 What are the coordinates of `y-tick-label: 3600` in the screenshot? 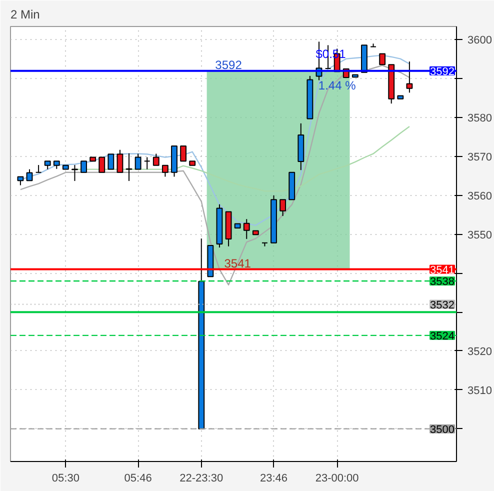 It's located at (480, 40).